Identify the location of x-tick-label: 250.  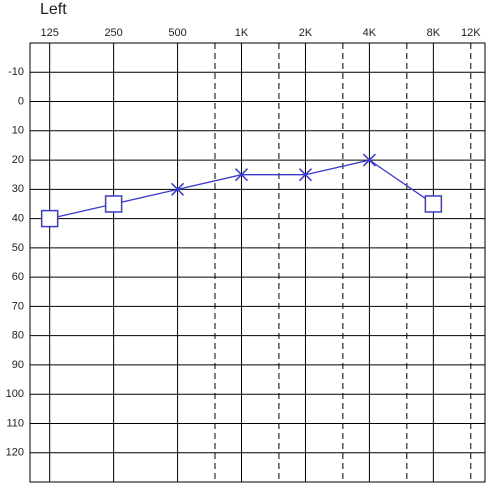
(113, 33).